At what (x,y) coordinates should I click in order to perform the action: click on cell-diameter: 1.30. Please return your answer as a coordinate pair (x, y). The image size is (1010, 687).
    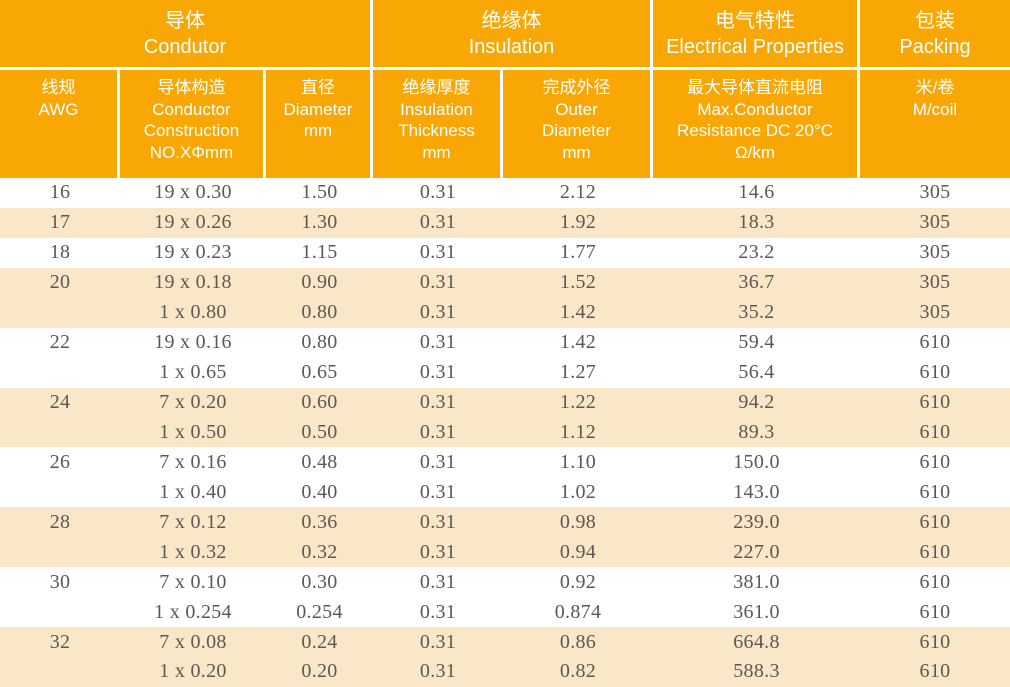
    Looking at the image, I should click on (319, 222).